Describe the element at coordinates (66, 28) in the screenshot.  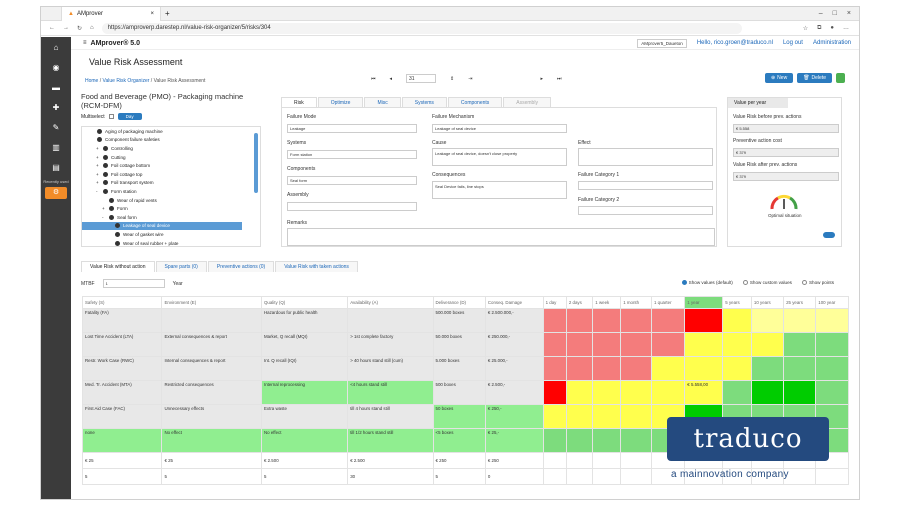
I see `forward-icon: →` at that location.